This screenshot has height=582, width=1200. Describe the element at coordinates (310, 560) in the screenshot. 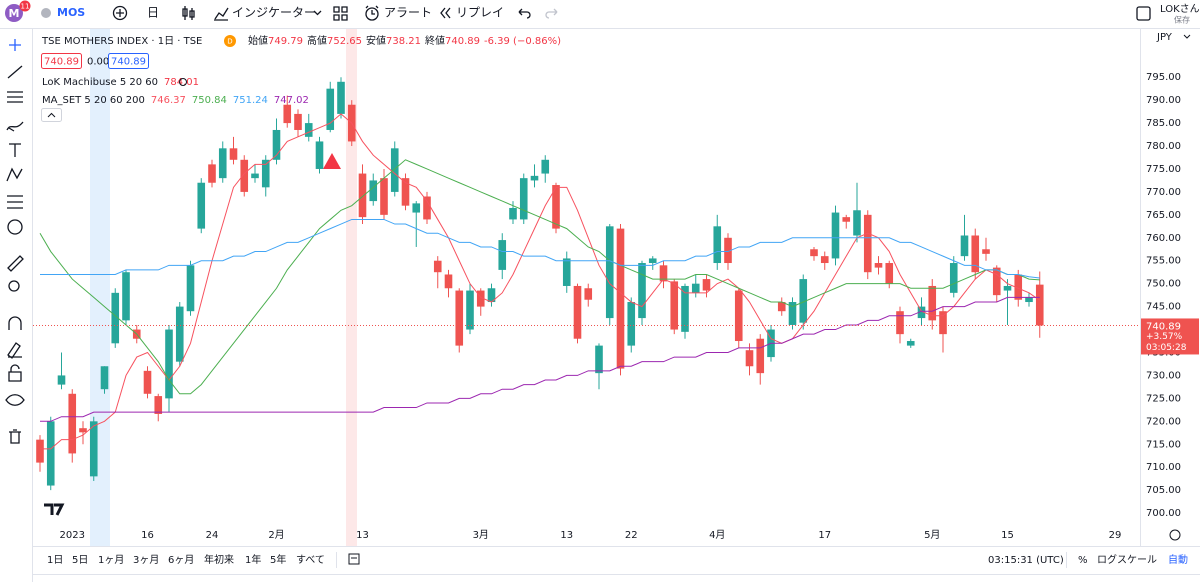

I see `range: すべて` at that location.